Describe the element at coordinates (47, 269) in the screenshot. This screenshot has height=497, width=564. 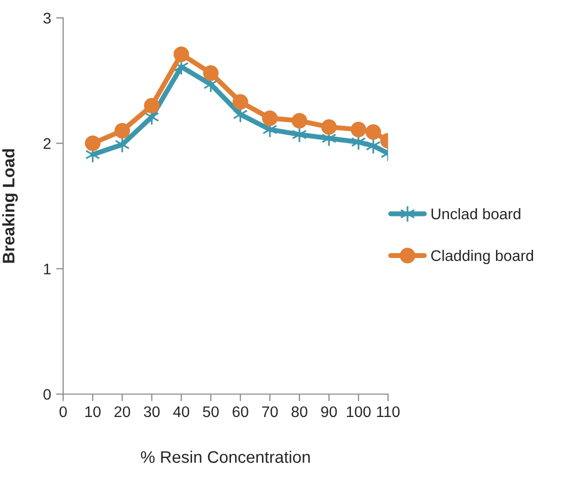
I see `y-tick-label: 1` at that location.